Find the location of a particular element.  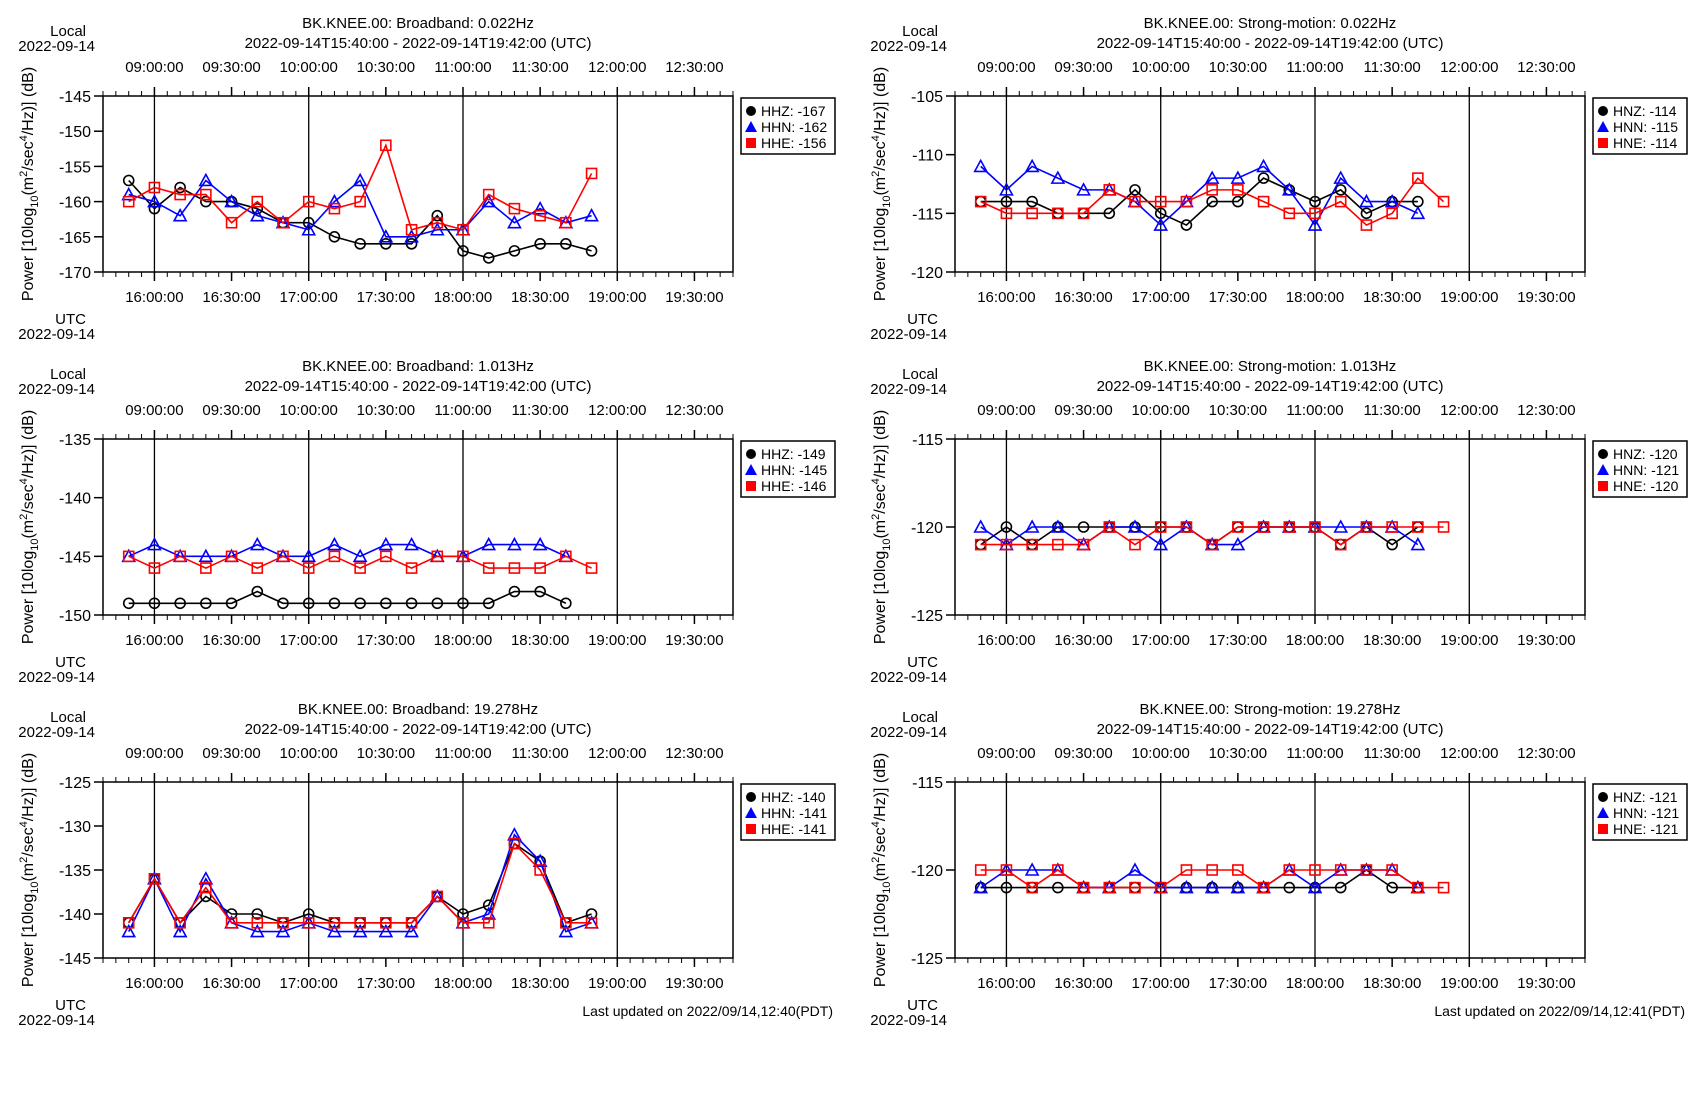

footer-left: Last updated on 2022/09/14,12:40(PDT) is located at coordinates (707, 1011).